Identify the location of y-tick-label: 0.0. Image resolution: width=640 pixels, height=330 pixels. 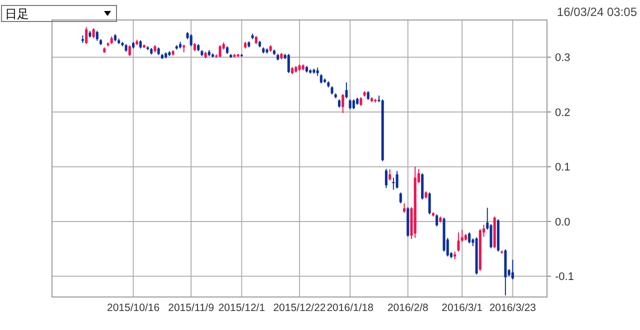
(562, 222).